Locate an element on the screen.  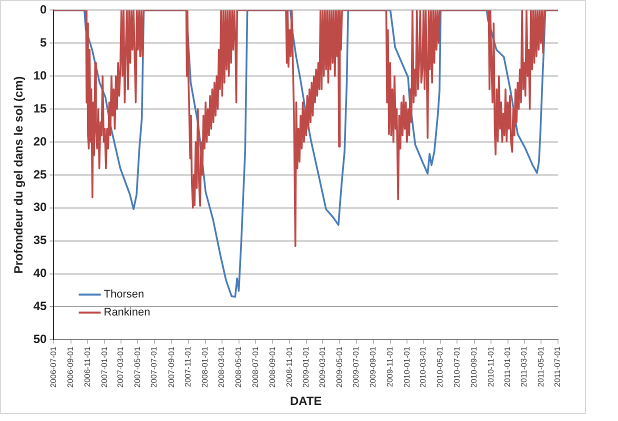
x-tick-label: 2010-11-01 is located at coordinates (491, 367).